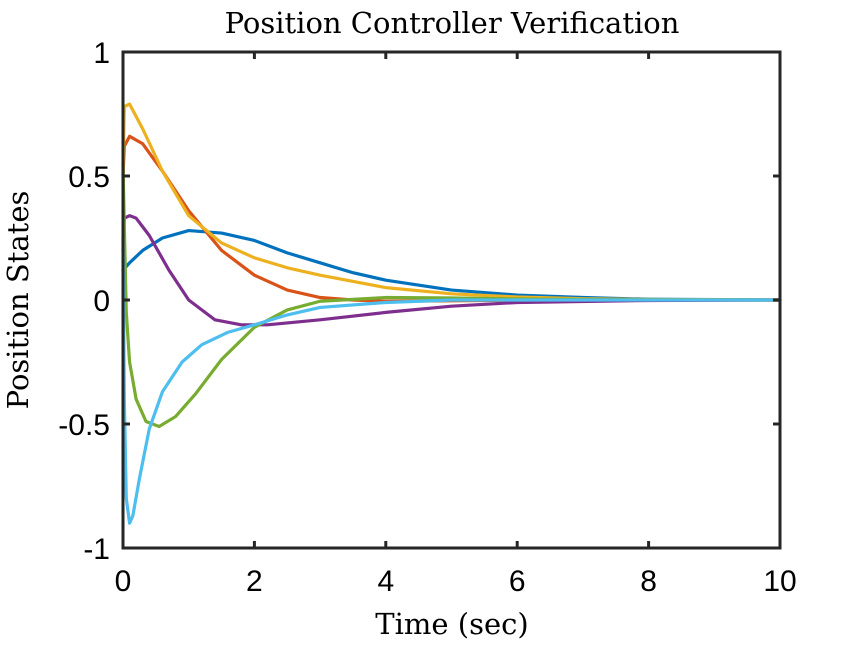 The height and width of the screenshot is (648, 864). Describe the element at coordinates (385, 581) in the screenshot. I see `x-tick-label-2: 4` at that location.